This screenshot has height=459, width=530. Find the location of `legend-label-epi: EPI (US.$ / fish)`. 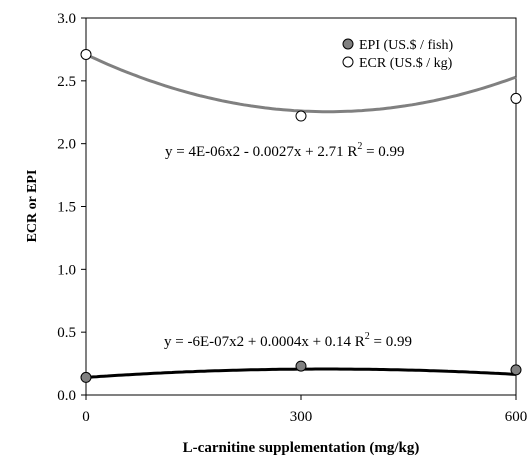

legend-label-epi: EPI (US.$ / fish) is located at coordinates (406, 45).